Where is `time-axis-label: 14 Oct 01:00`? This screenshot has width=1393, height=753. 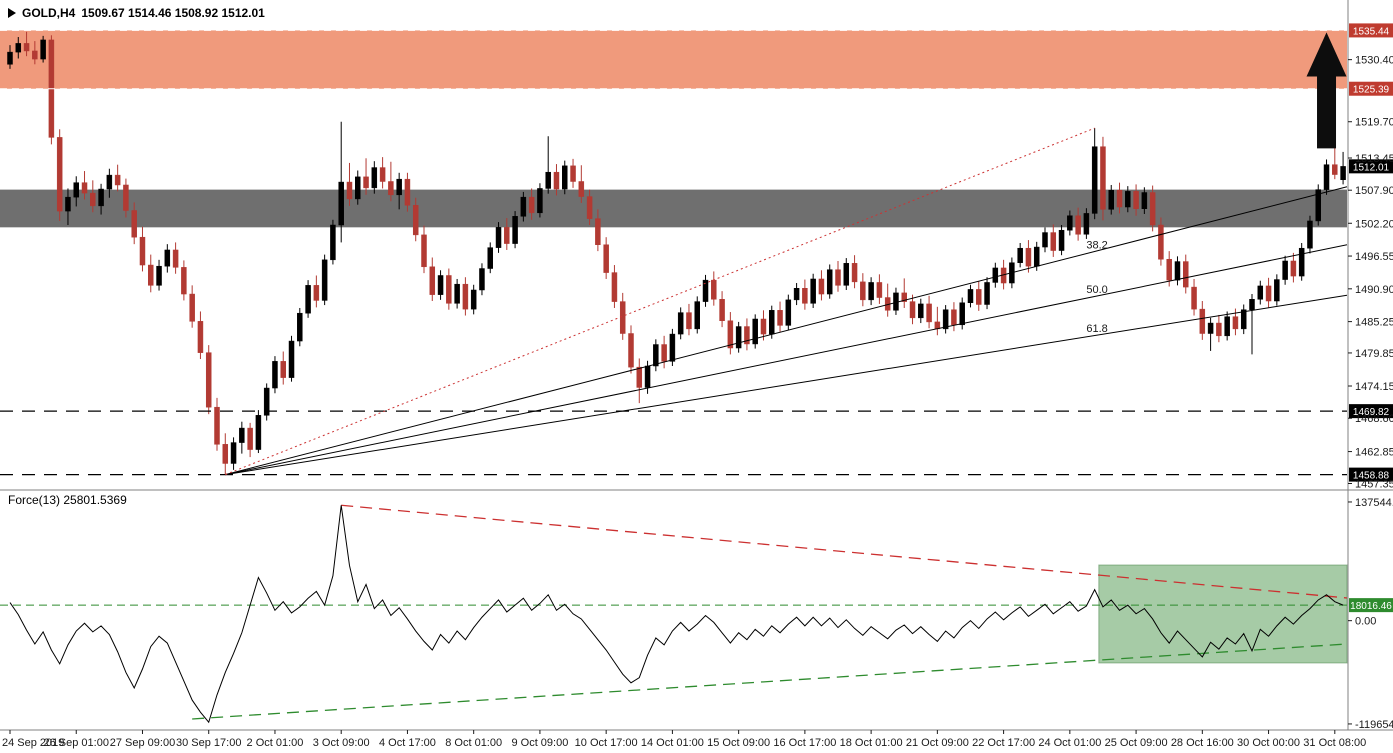 time-axis-label: 14 Oct 01:00 is located at coordinates (672, 743).